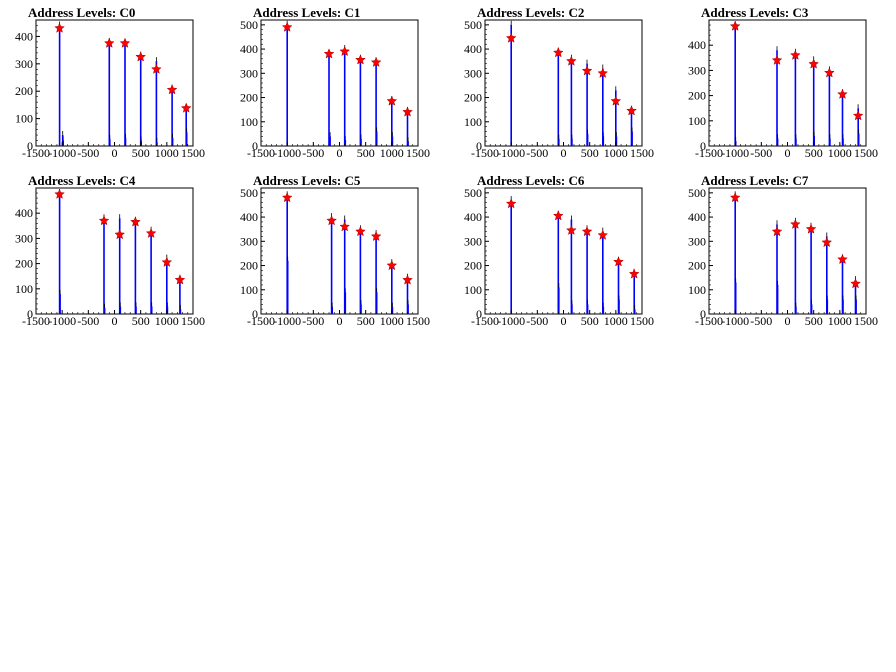 This screenshot has width=896, height=672. Describe the element at coordinates (530, 12) in the screenshot. I see `chart-title: Address Levels: C2` at that location.